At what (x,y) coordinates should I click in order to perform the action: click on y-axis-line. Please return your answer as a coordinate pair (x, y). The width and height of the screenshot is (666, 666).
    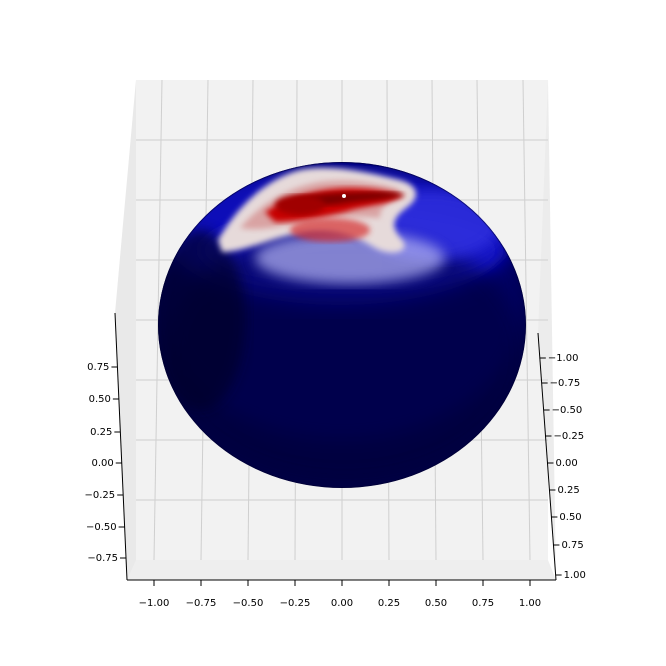
    Looking at the image, I should click on (547, 456).